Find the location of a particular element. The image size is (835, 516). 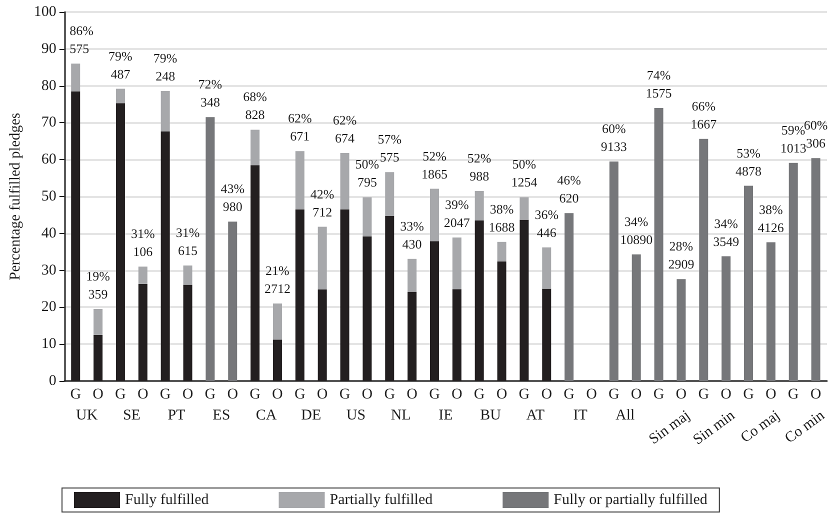

text: DE is located at coordinates (311, 416).